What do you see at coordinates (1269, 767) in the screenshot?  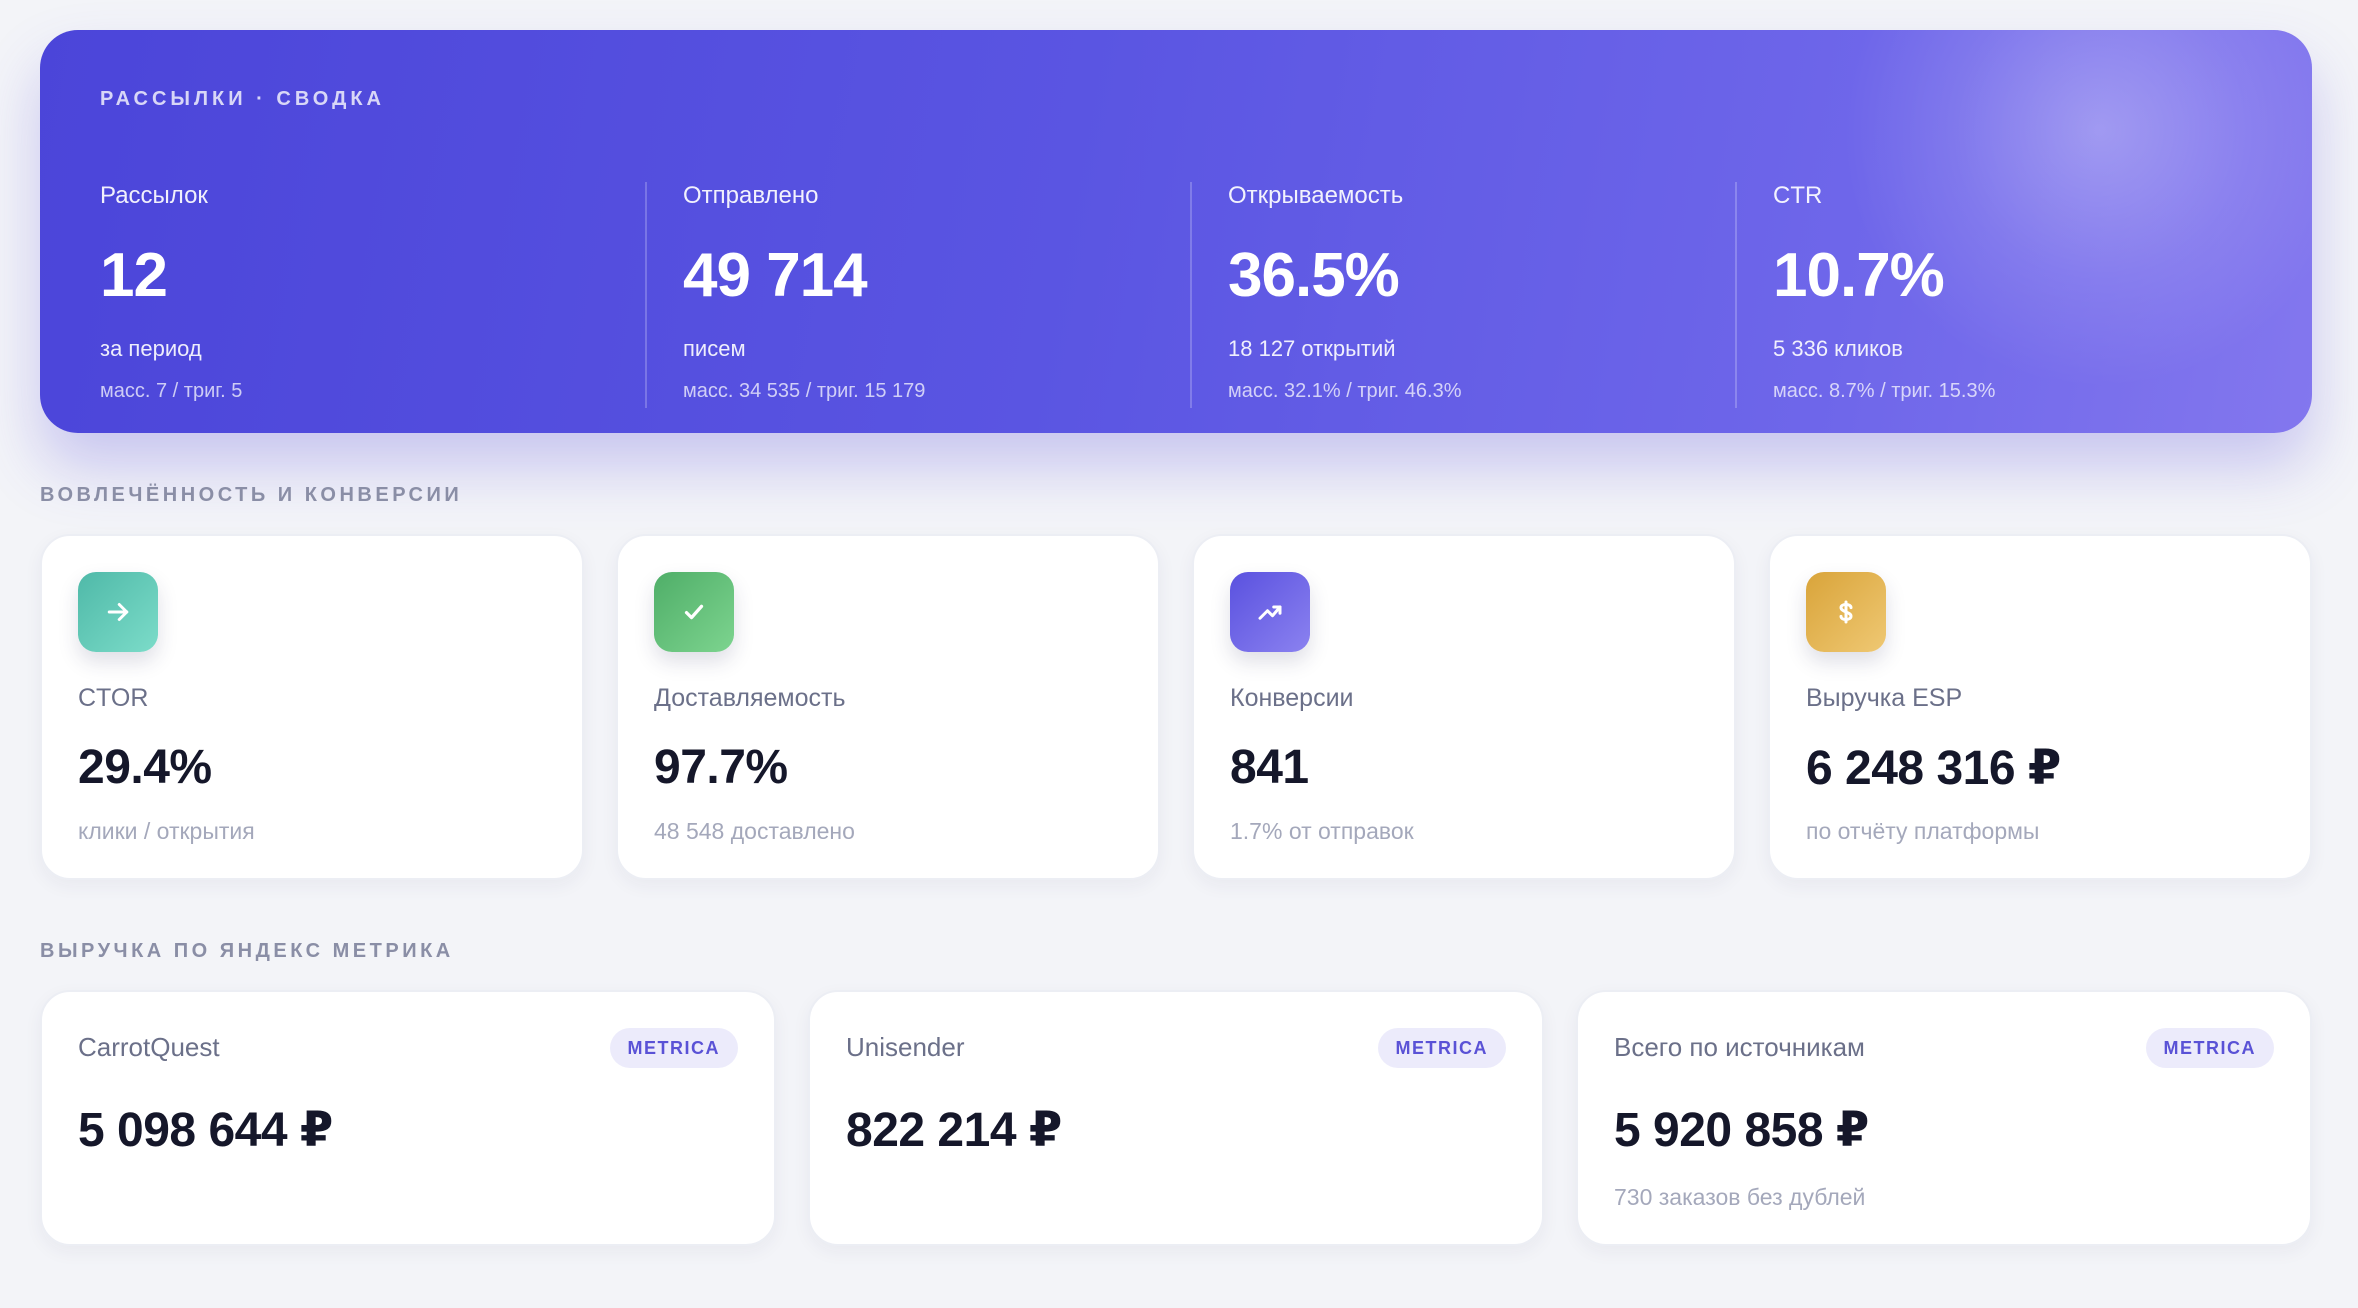 I see `kpi-value: 841` at bounding box center [1269, 767].